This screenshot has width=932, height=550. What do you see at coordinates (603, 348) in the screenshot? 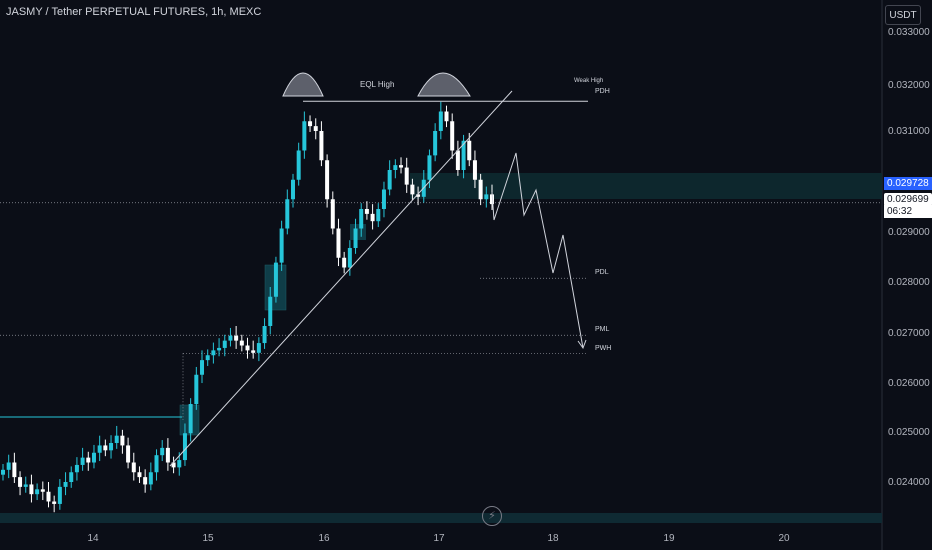
I see `pwh-label: PWH` at bounding box center [603, 348].